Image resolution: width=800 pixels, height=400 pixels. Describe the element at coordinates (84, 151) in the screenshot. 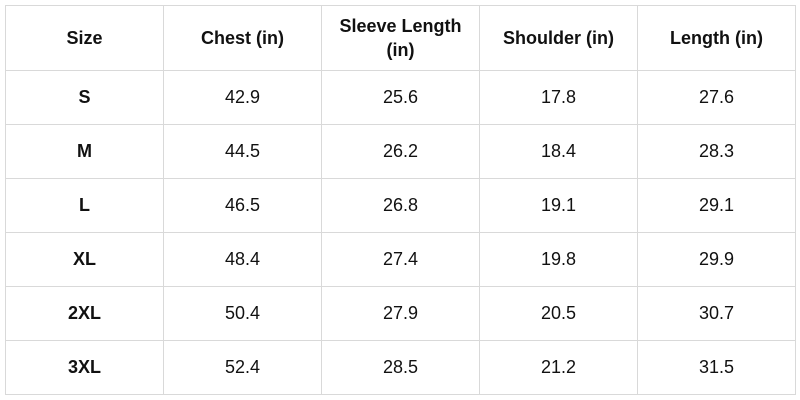

I see `size-cell: M` at that location.